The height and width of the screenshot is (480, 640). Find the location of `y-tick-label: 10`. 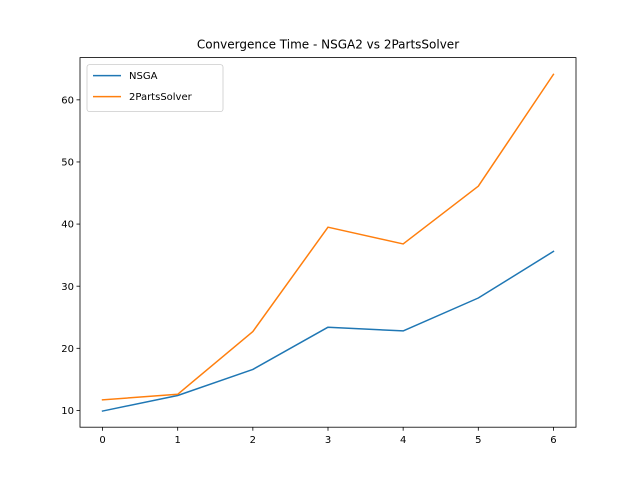

y-tick-label: 10 is located at coordinates (67, 411).